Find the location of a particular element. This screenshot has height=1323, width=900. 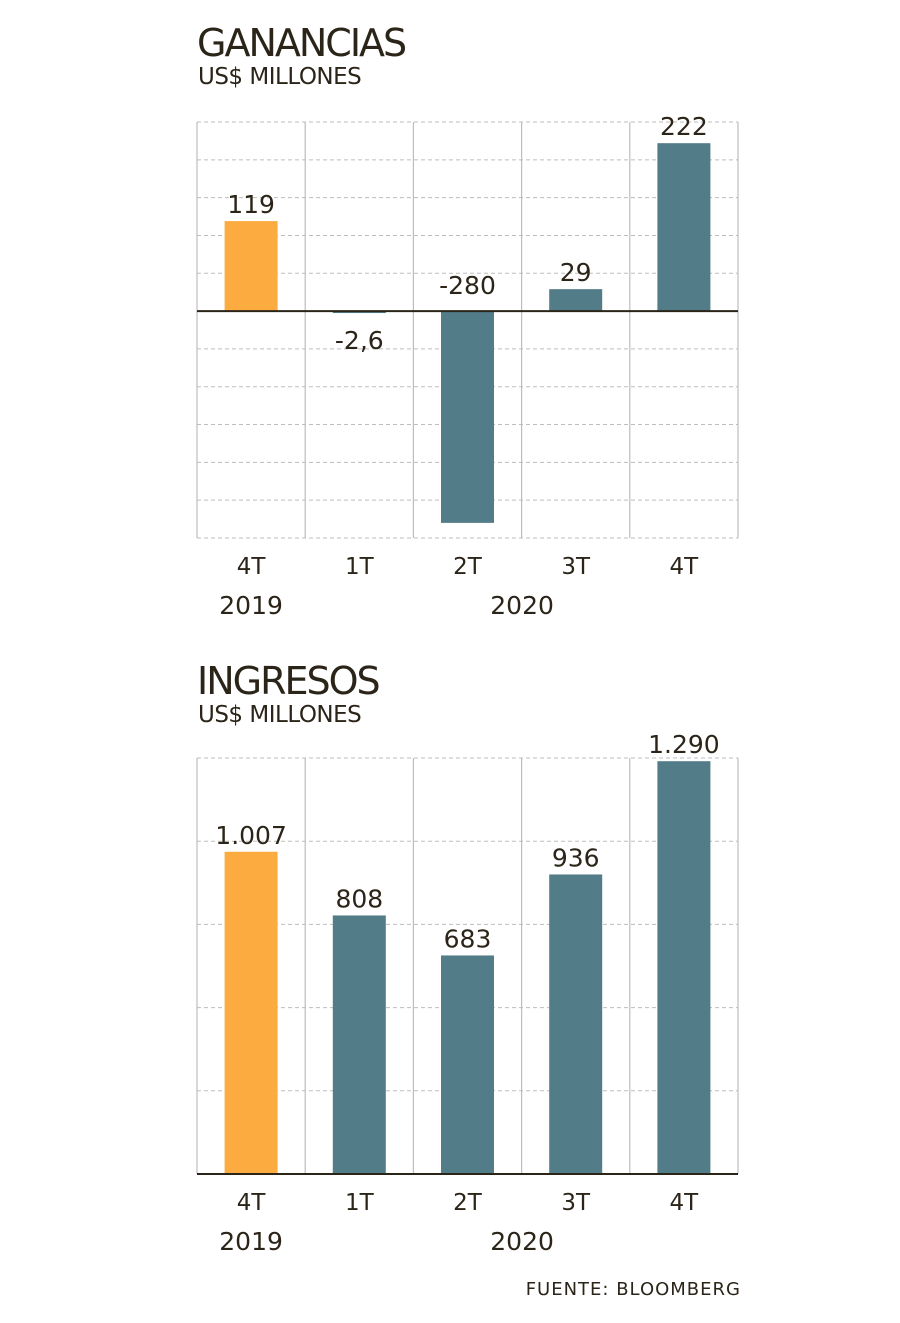

ganancias-value-label-3: 29 is located at coordinates (576, 272).